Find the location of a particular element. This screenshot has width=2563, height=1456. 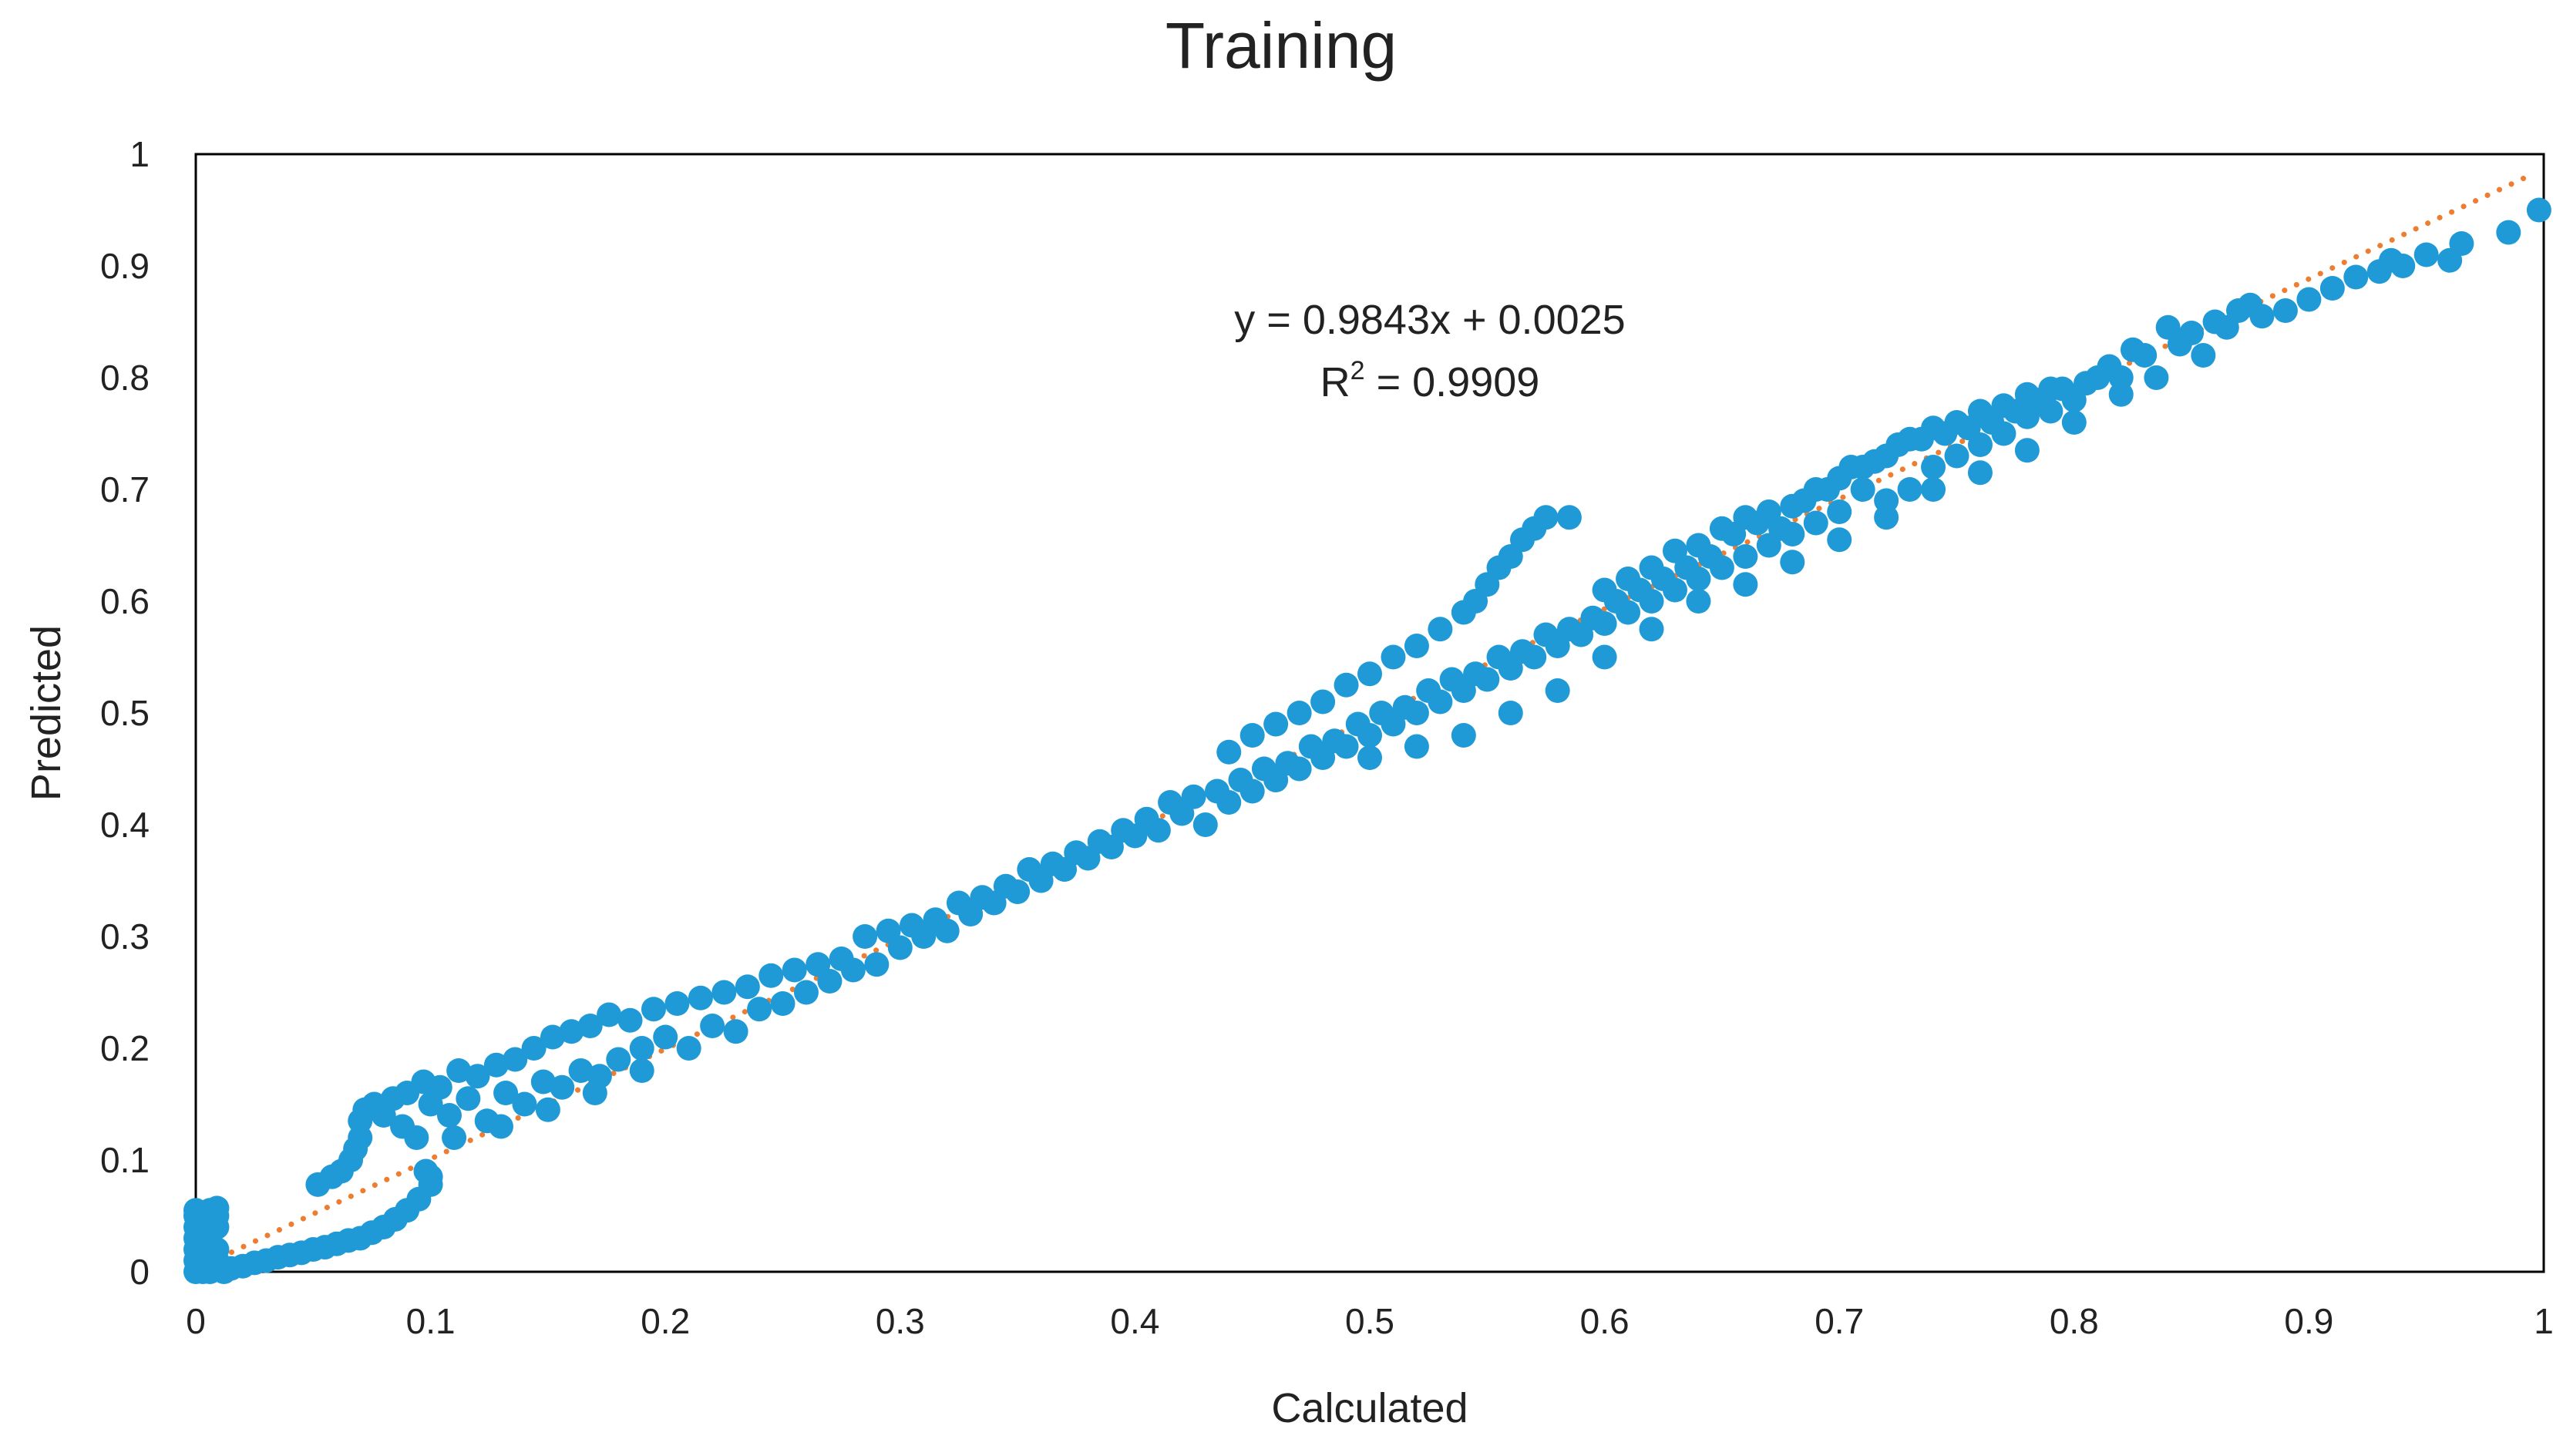

x-tick-label: 0.2 is located at coordinates (665, 1321).